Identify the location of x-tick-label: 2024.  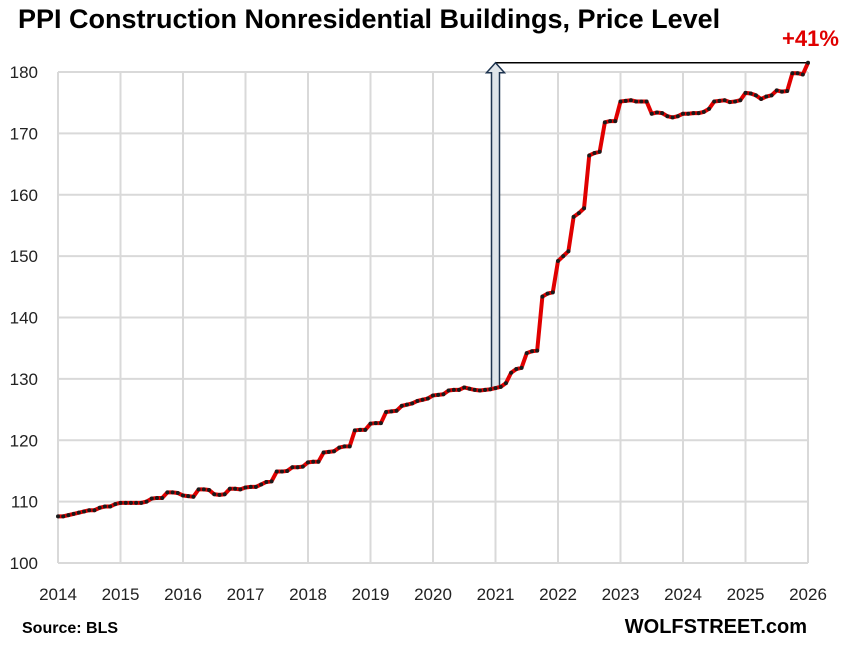
(683, 594).